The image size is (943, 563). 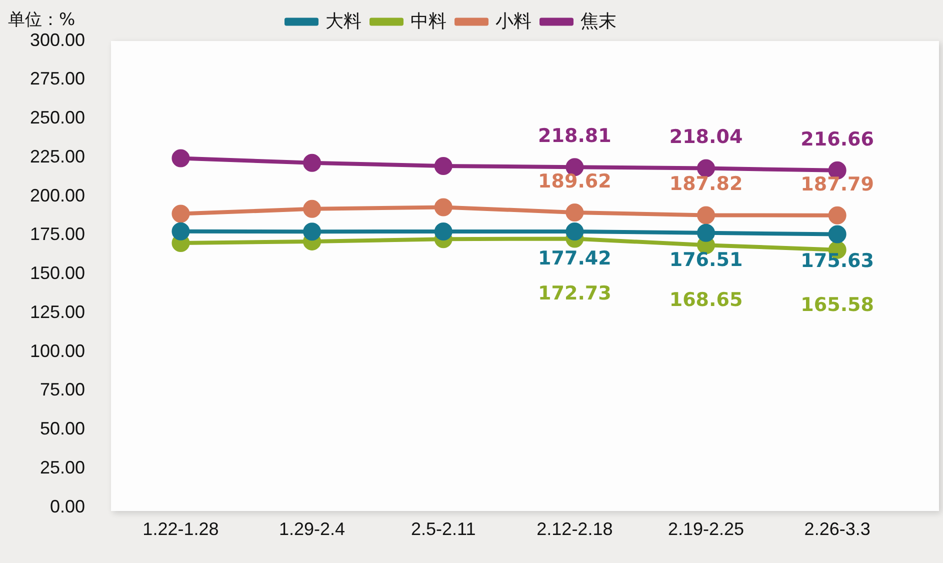 I want to click on data-label: 187.82, so click(x=706, y=184).